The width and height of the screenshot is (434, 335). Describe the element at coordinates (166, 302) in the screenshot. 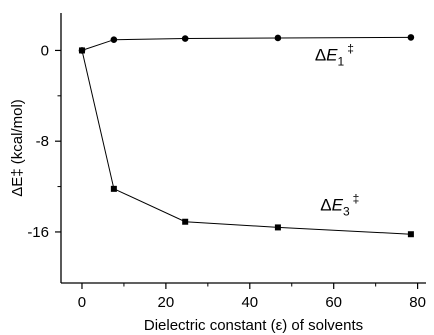

I see `x-tick-label: 20` at that location.